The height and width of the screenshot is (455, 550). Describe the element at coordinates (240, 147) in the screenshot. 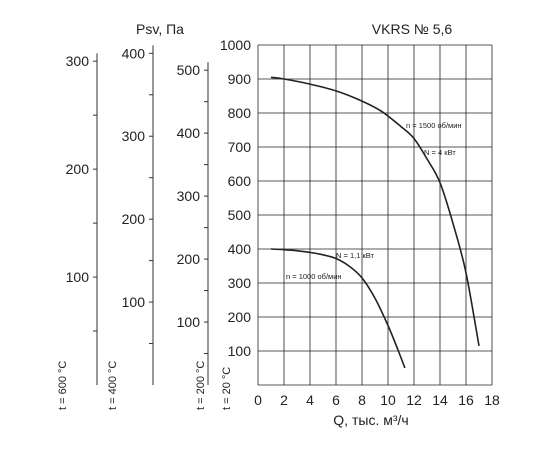

I see `y-tick-label: 700` at that location.